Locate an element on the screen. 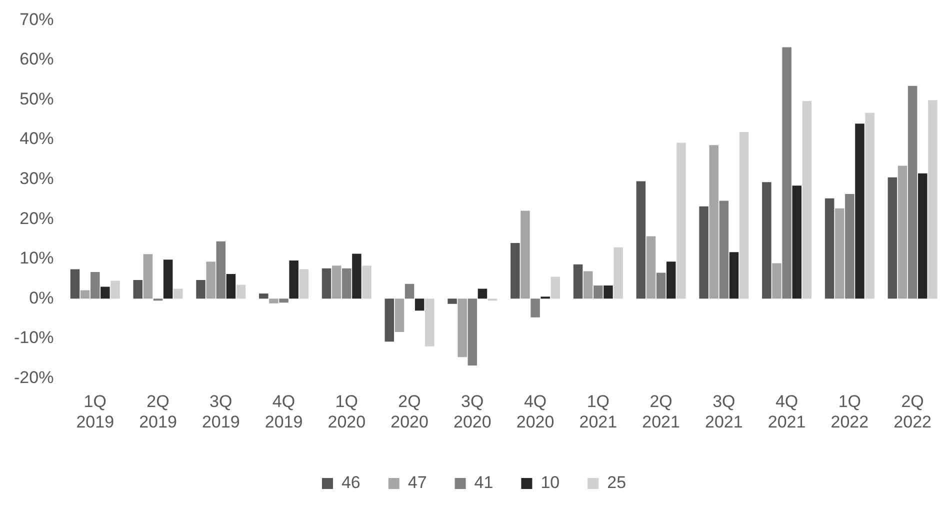 Image resolution: width=948 pixels, height=510 pixels. x-tick-label: 2Q 2020 is located at coordinates (409, 412).